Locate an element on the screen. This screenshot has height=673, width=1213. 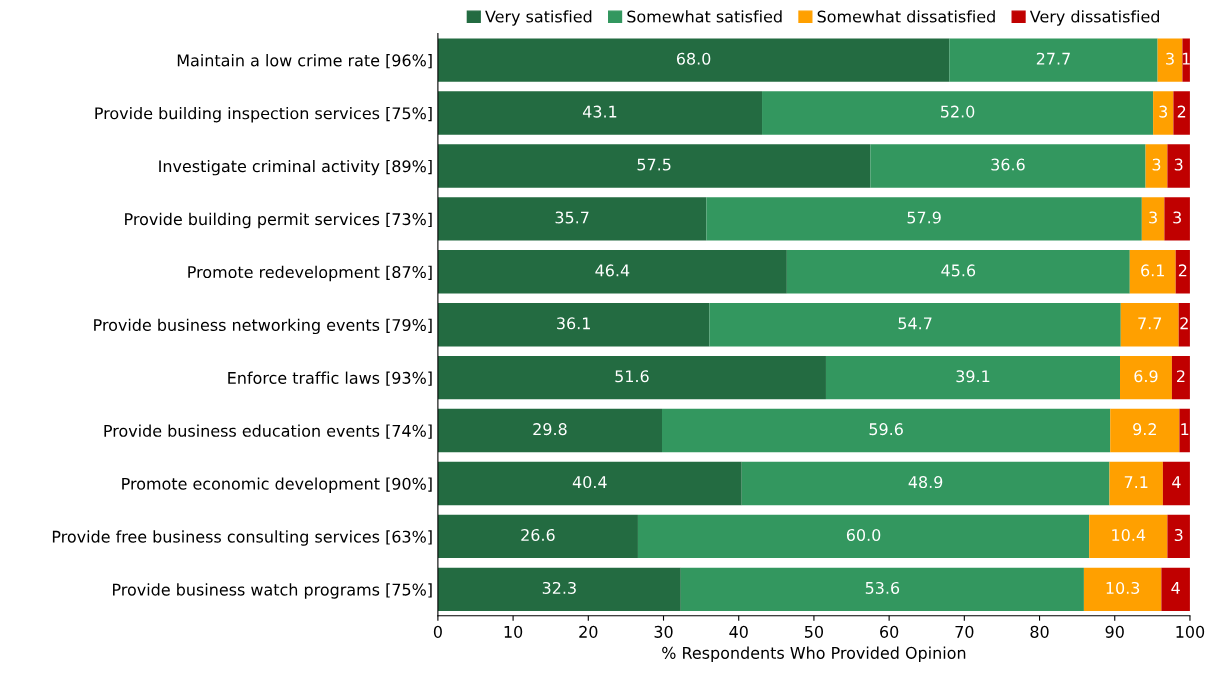
legend-label: Very satisfied is located at coordinates (538, 18).